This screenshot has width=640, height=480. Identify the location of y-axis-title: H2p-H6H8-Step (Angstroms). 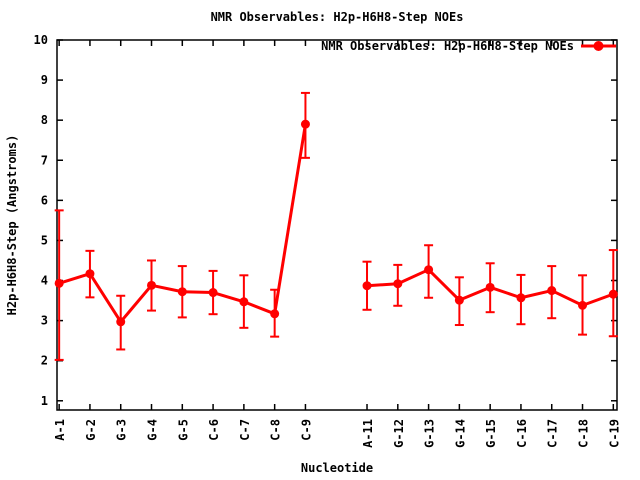
(12, 225).